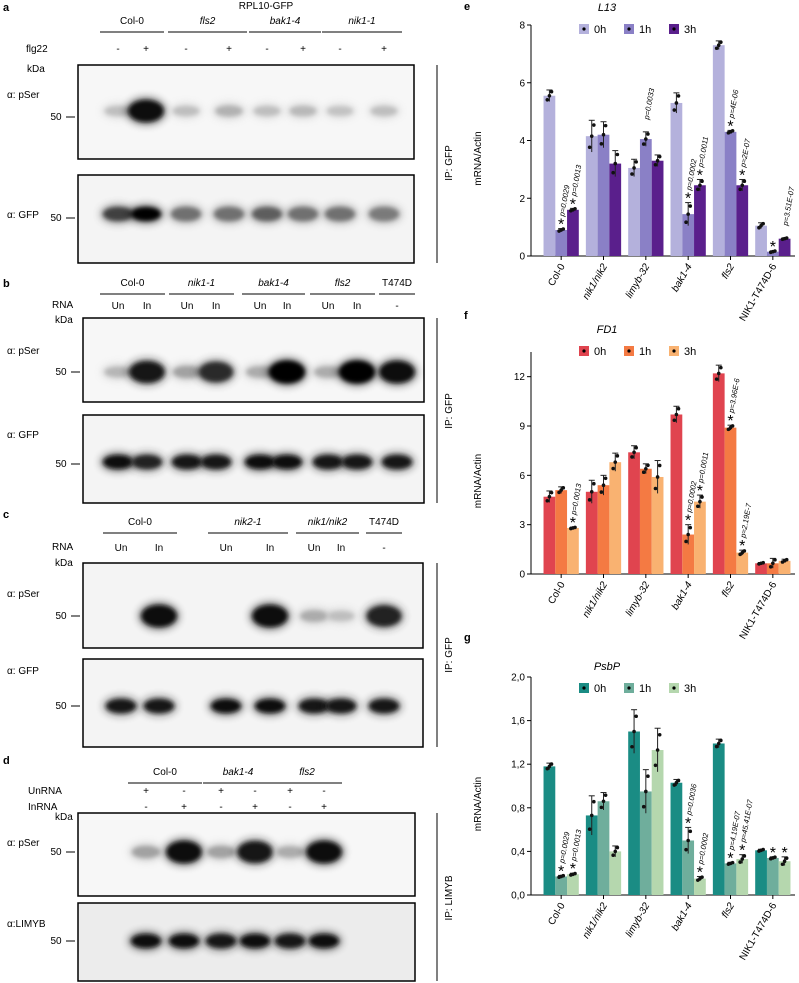 Image resolution: width=799 pixels, height=983 pixels. I want to click on inrna-value: +, so click(324, 807).